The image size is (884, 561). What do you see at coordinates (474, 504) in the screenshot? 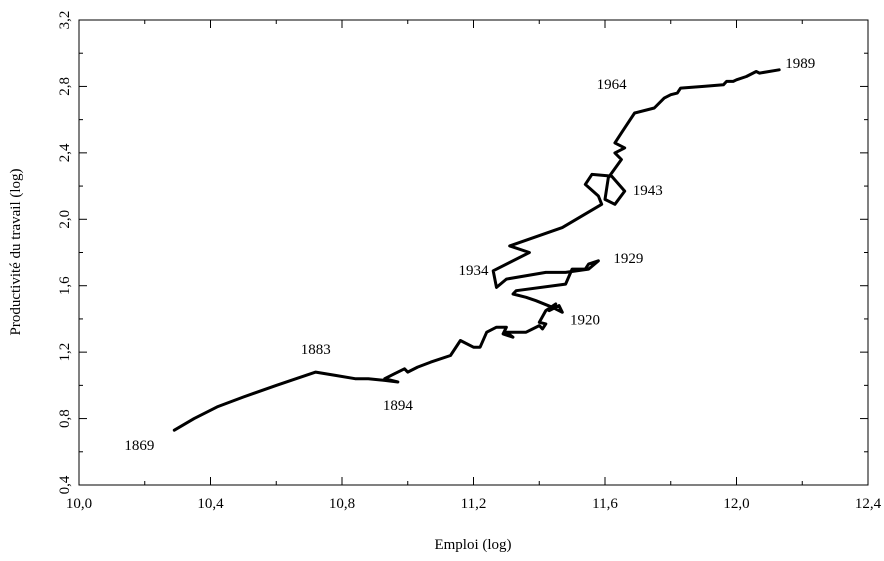
I see `x-tick-label: 11,2` at bounding box center [474, 504].